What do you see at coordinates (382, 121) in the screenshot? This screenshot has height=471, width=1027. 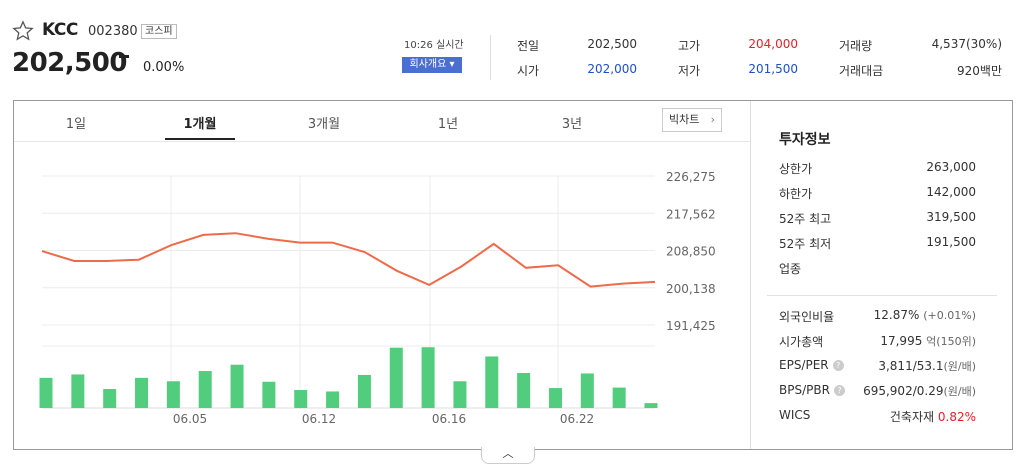 I see `period-tabbar` at bounding box center [382, 121].